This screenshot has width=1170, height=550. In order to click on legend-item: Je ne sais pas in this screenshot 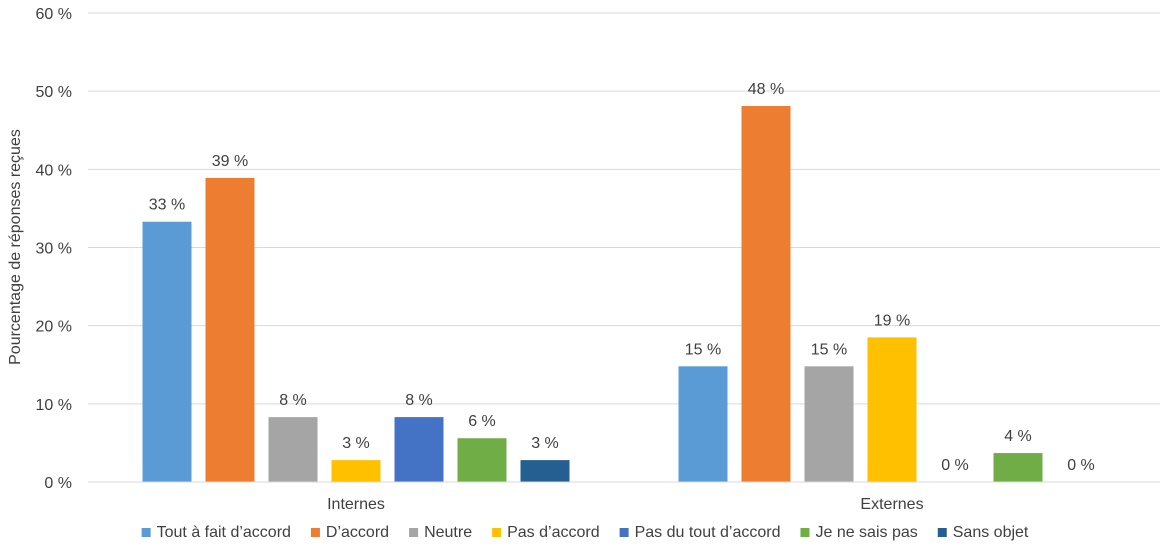, I will do `click(859, 532)`.